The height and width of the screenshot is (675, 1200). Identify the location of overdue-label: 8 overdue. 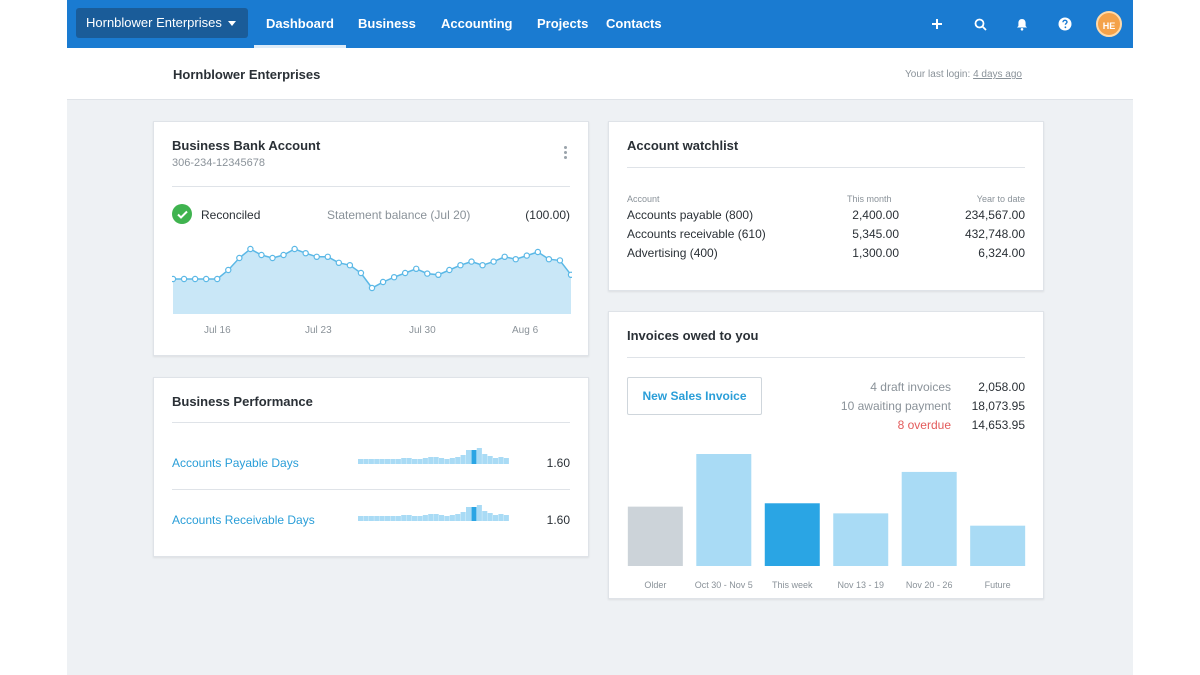
(924, 425).